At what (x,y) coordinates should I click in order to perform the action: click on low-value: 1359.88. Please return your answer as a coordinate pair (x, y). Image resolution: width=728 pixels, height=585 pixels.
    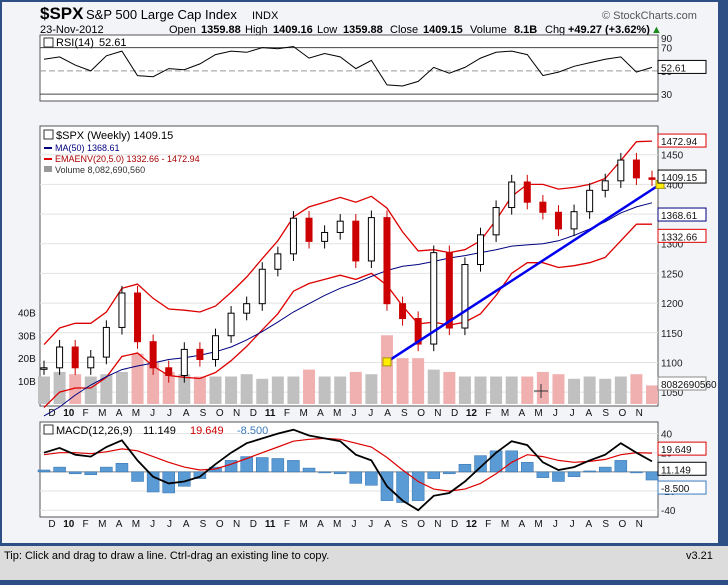
    Looking at the image, I should click on (363, 30).